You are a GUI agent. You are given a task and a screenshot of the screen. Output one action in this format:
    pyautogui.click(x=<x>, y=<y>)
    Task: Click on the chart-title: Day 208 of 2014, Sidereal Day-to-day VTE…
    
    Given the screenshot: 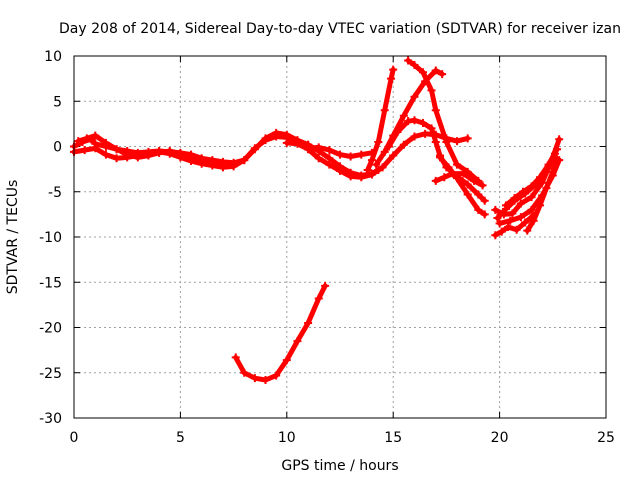 What is the action you would take?
    pyautogui.click(x=340, y=29)
    